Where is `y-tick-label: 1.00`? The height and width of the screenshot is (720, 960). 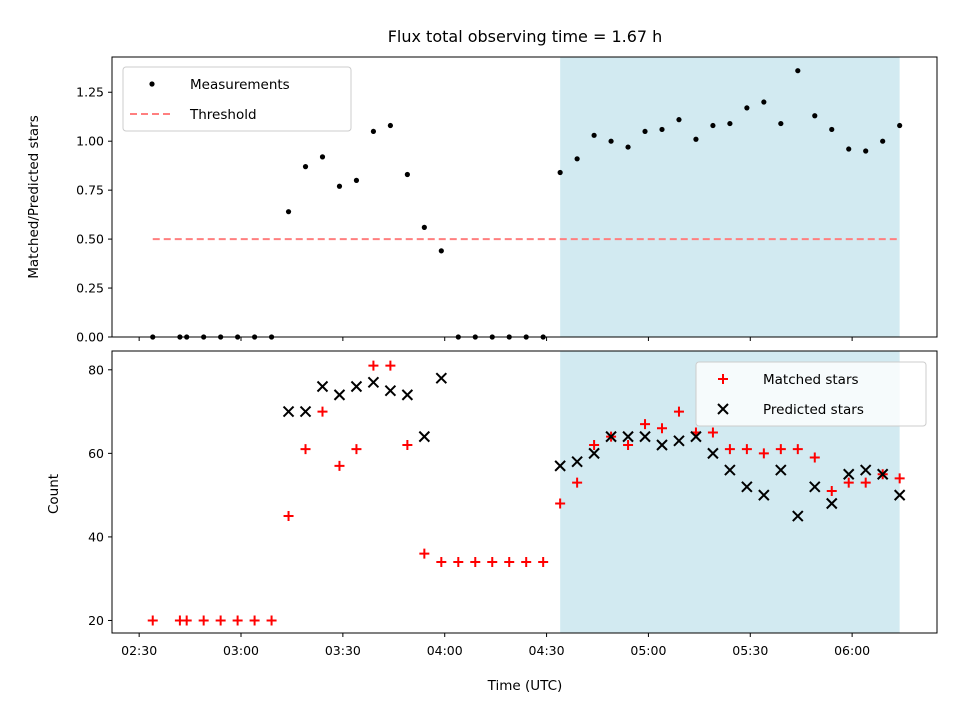
y-tick-label: 1.00 is located at coordinates (90, 141).